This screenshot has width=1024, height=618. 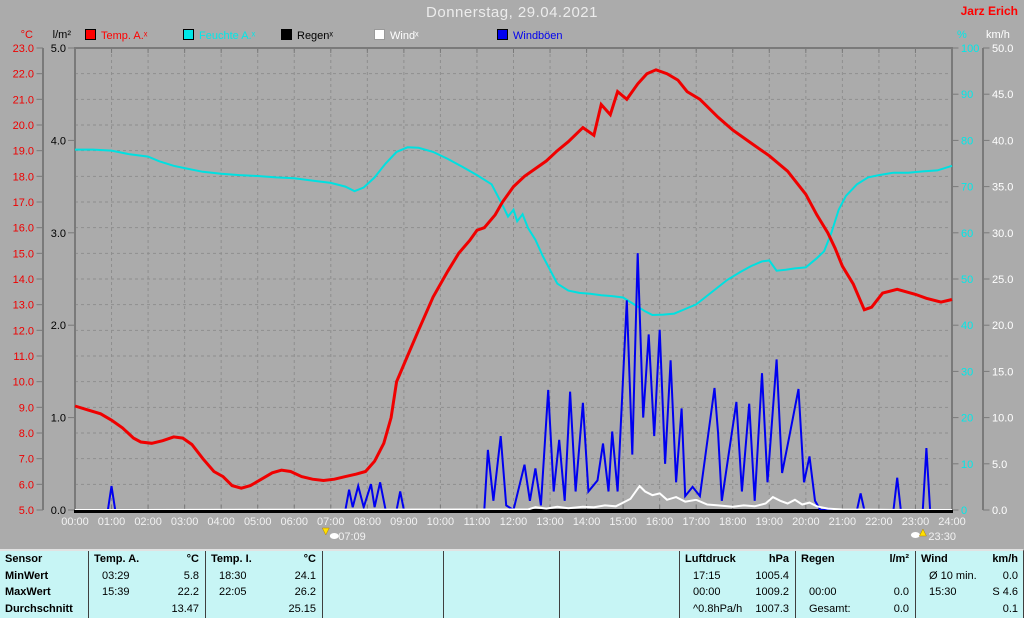 What do you see at coordinates (696, 522) in the screenshot?
I see `x-tick-label: 17:00` at bounding box center [696, 522].